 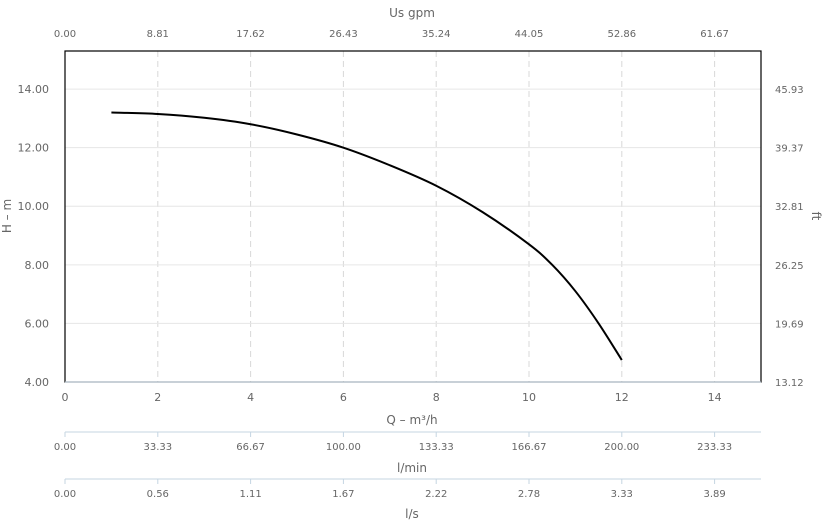 What do you see at coordinates (250, 494) in the screenshot?
I see `secondary-tick-label: 1.11` at bounding box center [250, 494].